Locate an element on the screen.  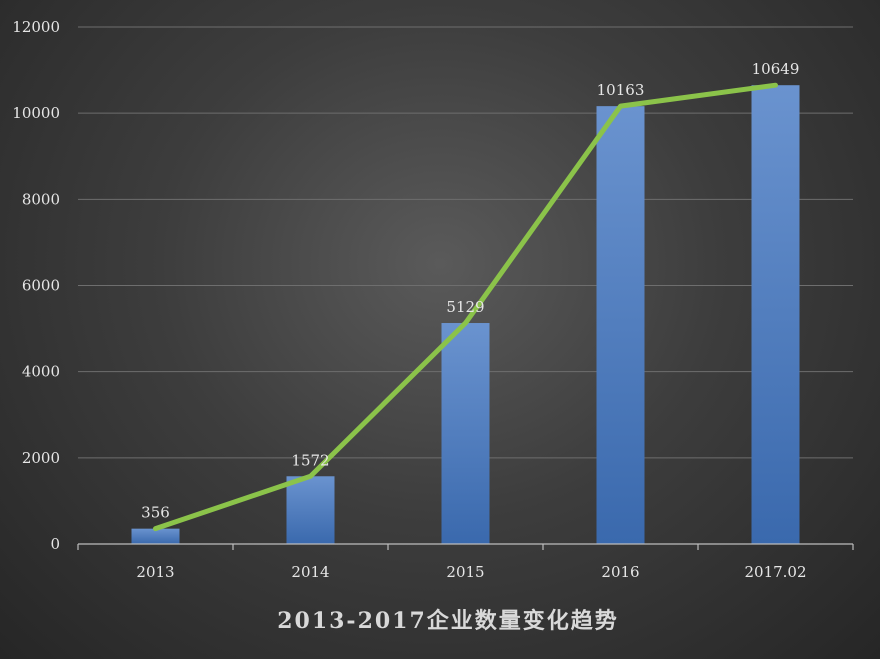
data-label: 10649 is located at coordinates (776, 69).